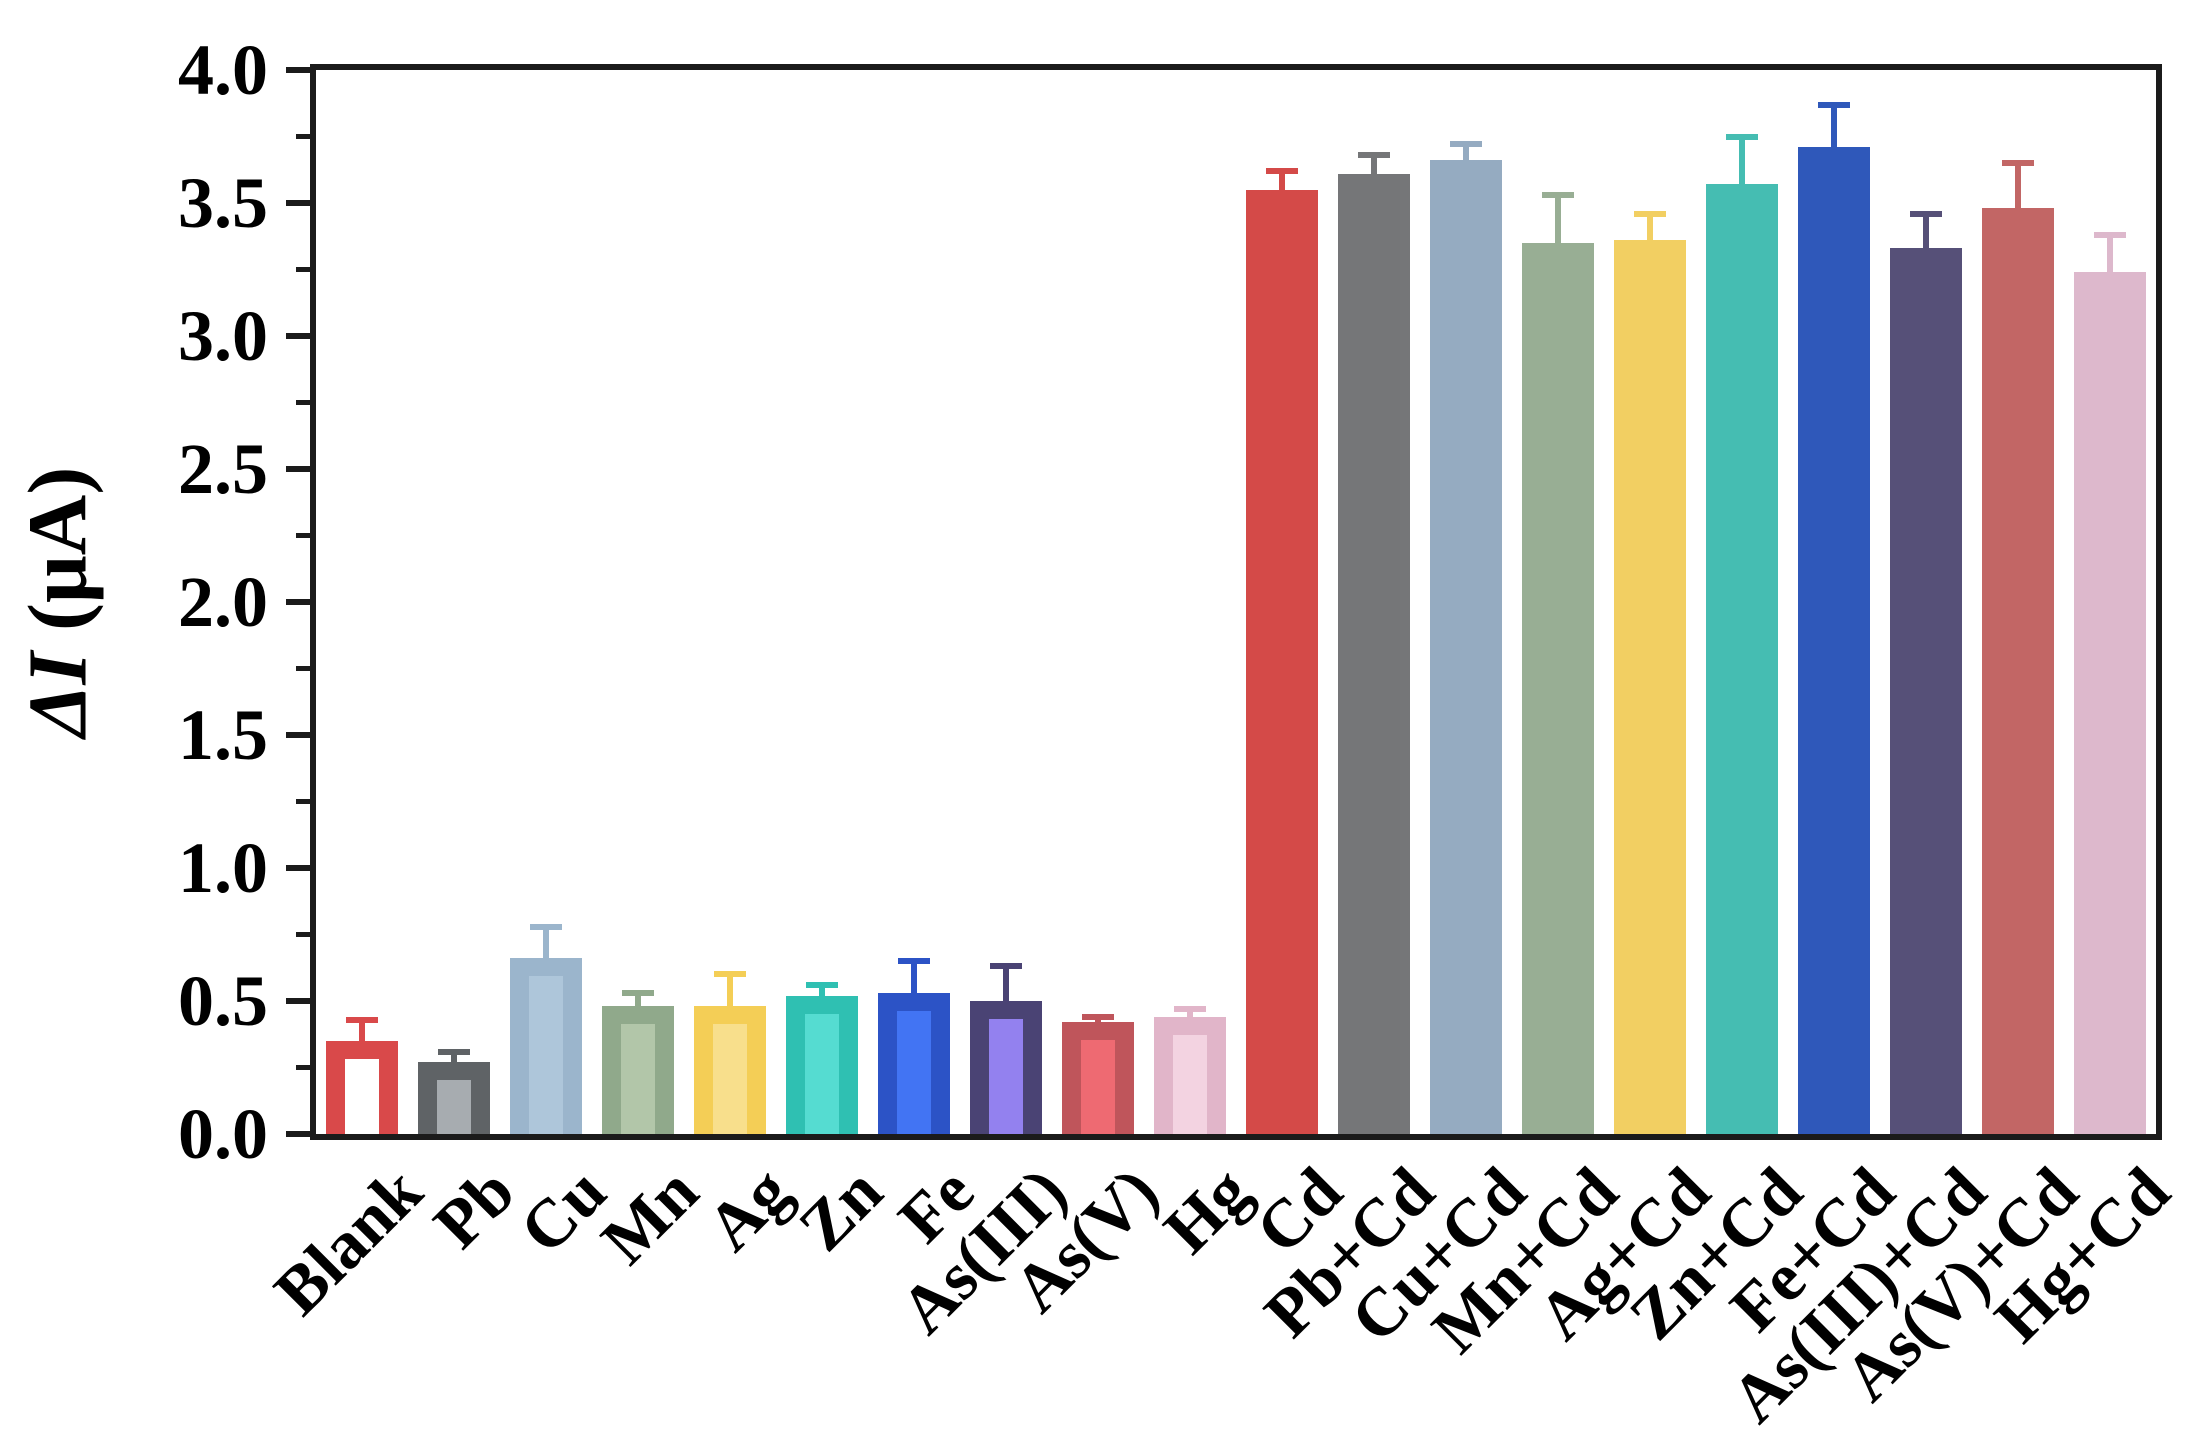 The height and width of the screenshot is (1436, 2200). What do you see at coordinates (223, 336) in the screenshot?
I see `y-axis-tick-label: 3.0` at bounding box center [223, 336].